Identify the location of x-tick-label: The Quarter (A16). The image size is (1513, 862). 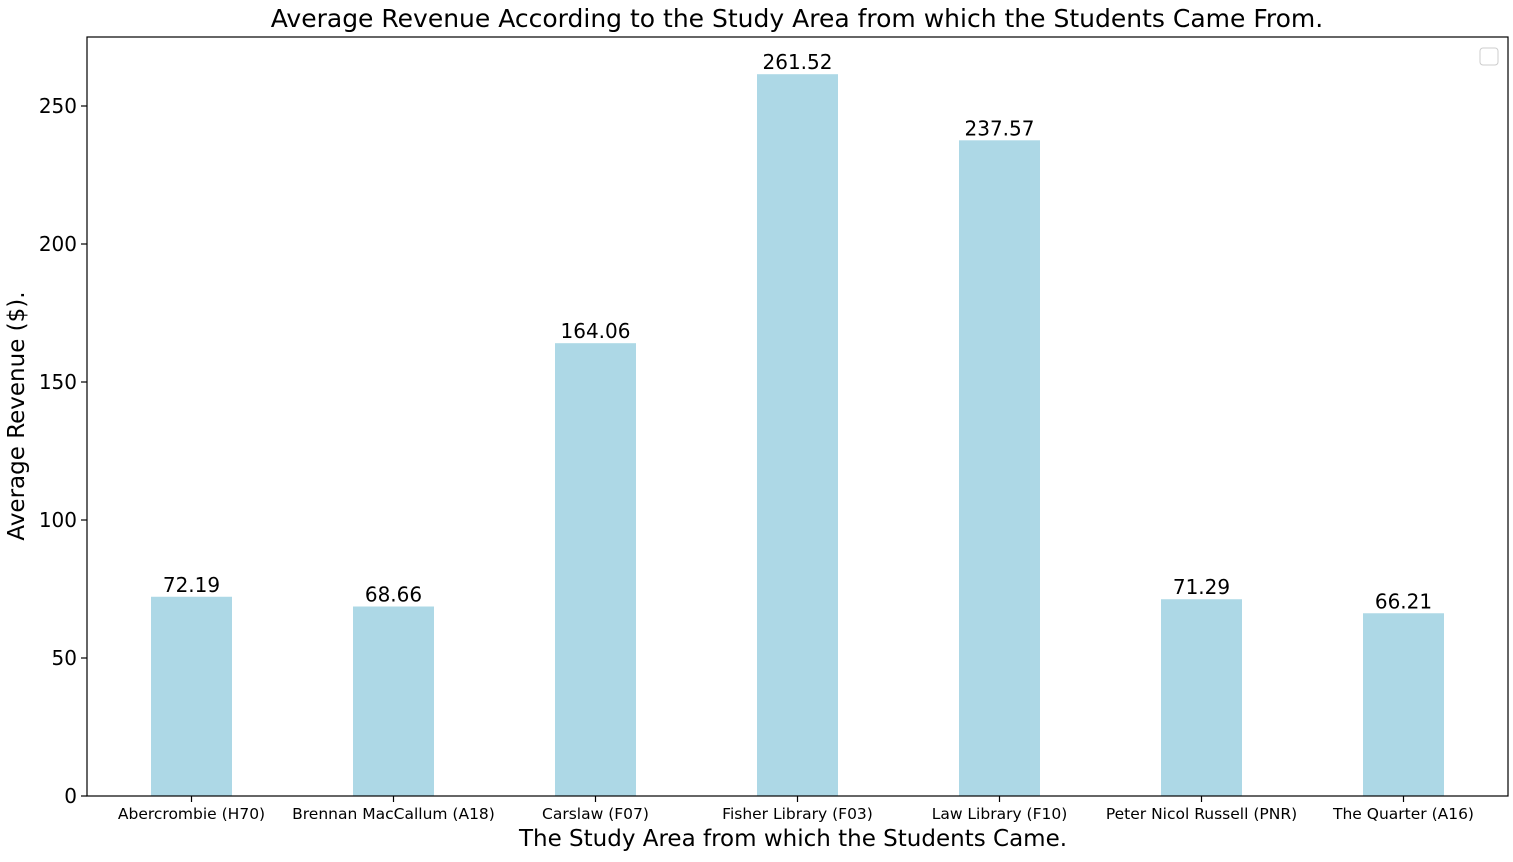
(1403, 814).